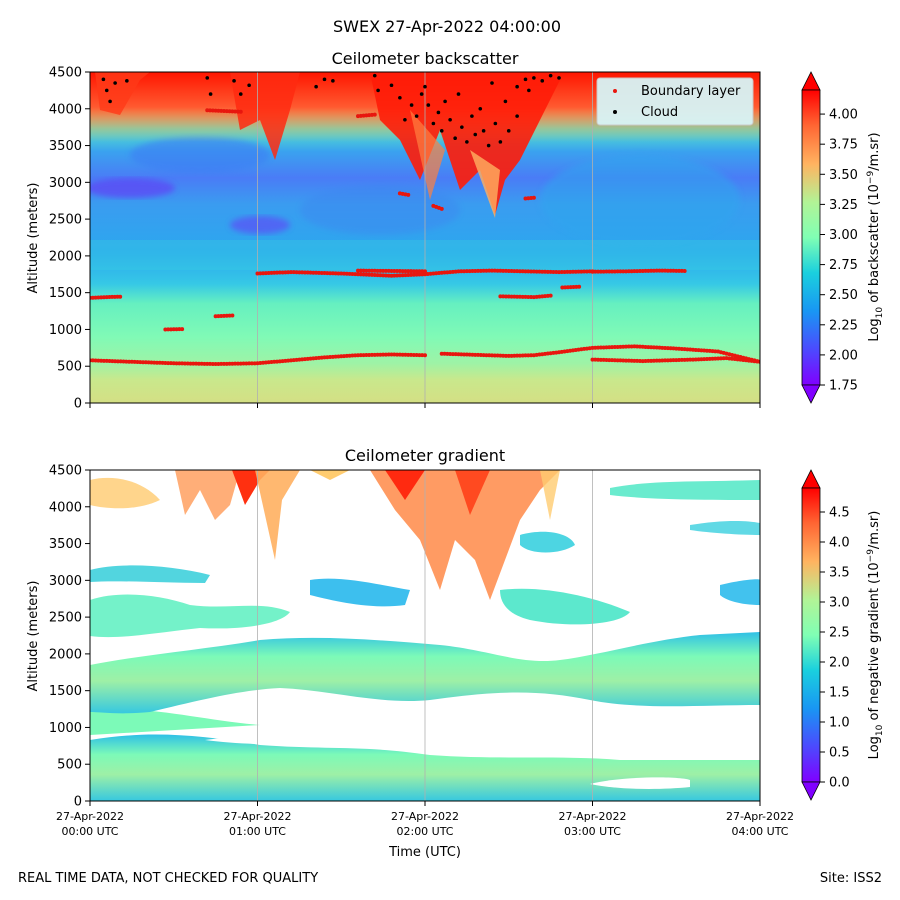  What do you see at coordinates (811, 635) in the screenshot?
I see `colorbar-scale` at bounding box center [811, 635].